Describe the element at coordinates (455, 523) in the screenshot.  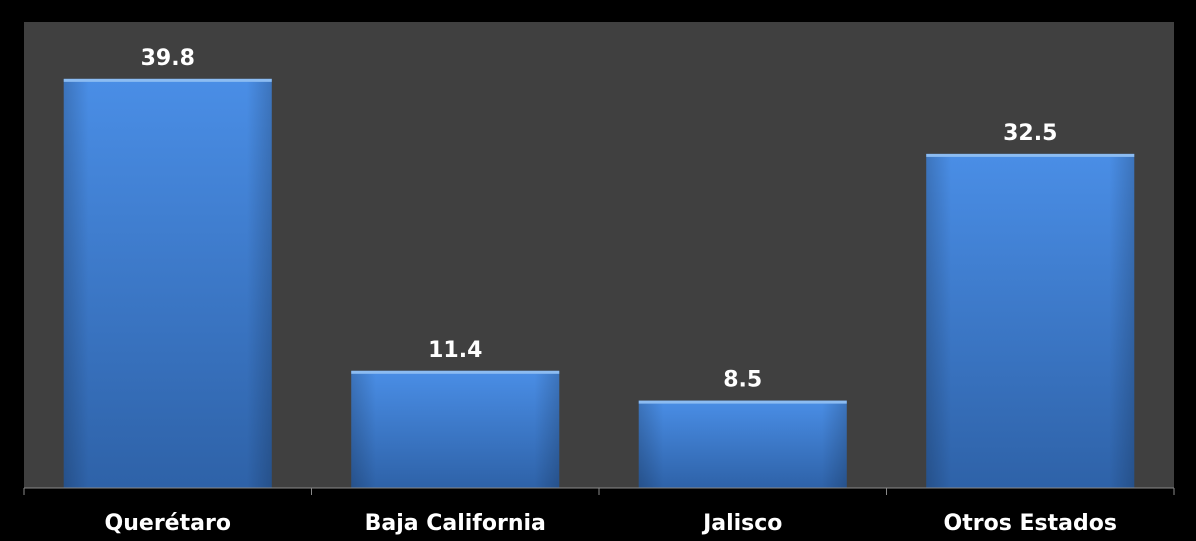
I see `category-label-baja-california: Baja California` at that location.